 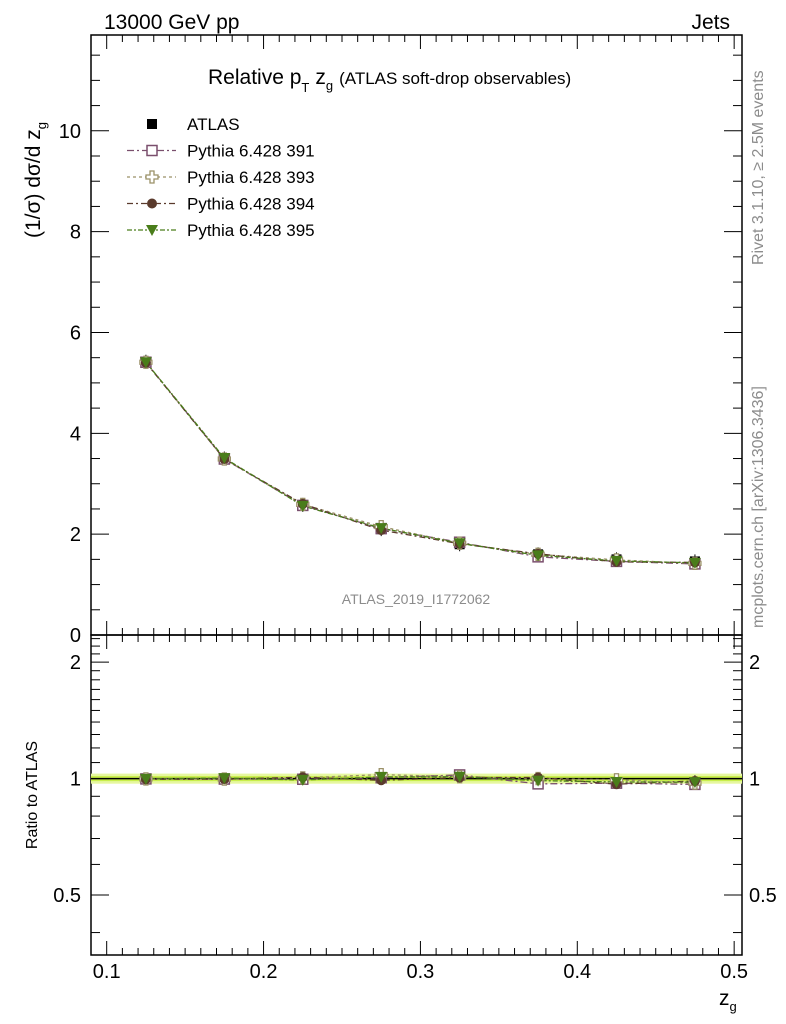 I want to click on x-tick-label: 0.4, so click(x=577, y=972).